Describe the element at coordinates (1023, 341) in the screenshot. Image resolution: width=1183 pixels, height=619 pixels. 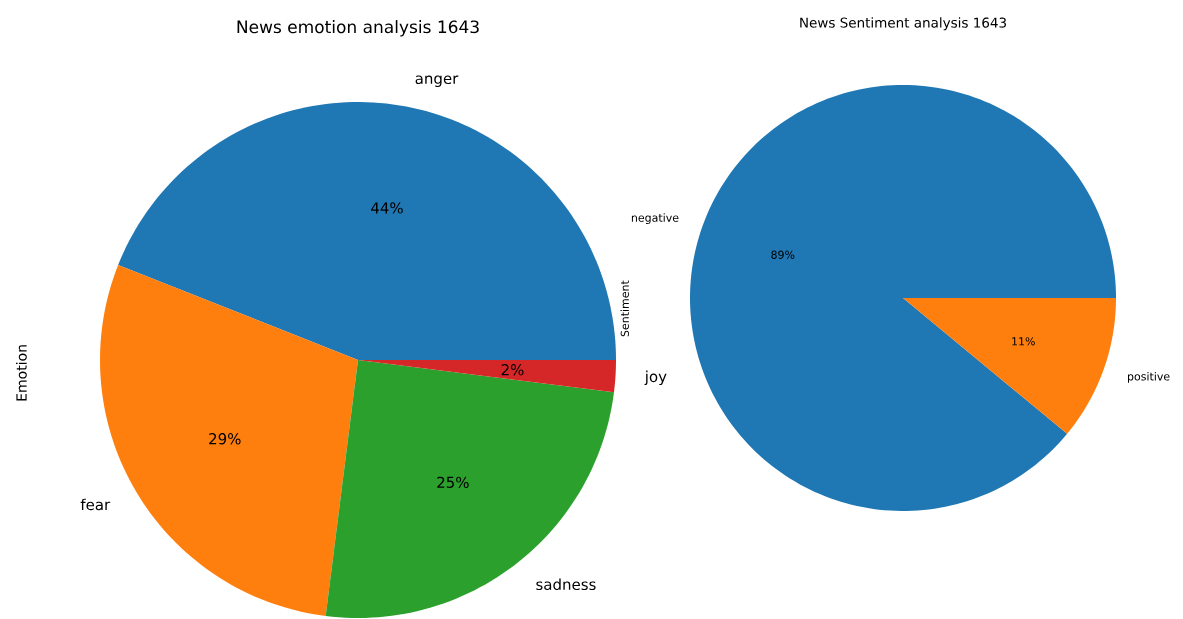
I see `data-label: 11%` at that location.